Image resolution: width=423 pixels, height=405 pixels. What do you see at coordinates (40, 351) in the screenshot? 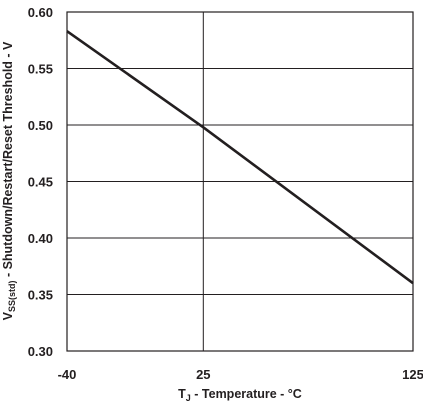
I see `y-tick-label-0: 0.30` at bounding box center [40, 351].